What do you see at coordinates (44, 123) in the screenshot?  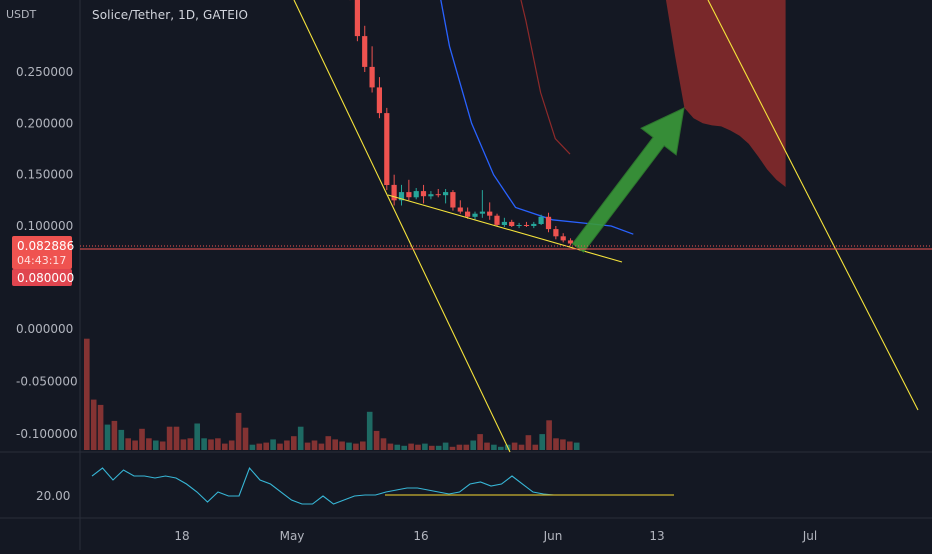 I see `y-tick-label: 0.200000` at bounding box center [44, 123].